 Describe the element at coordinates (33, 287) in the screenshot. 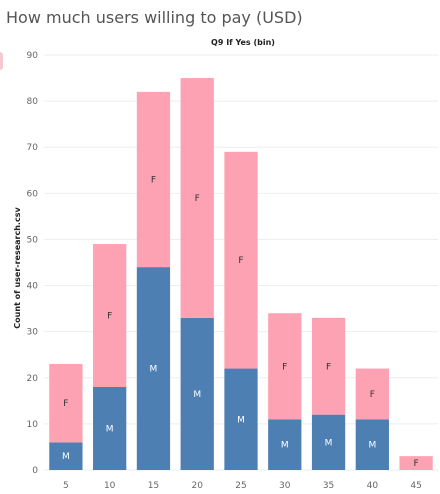

I see `y-tick-label: 40` at that location.